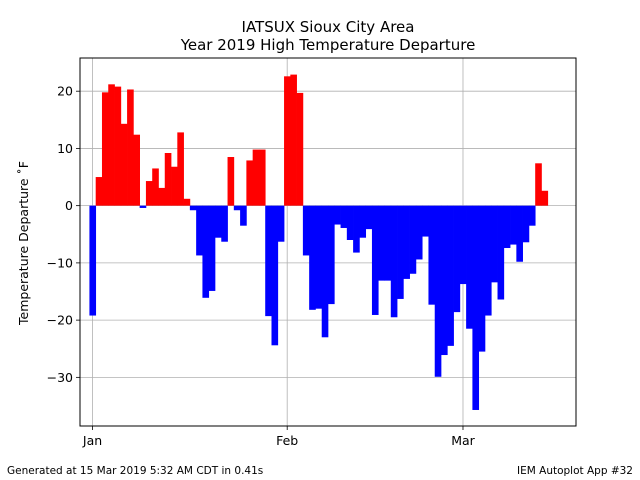 The height and width of the screenshot is (480, 640). Describe the element at coordinates (328, 45) in the screenshot. I see `chart-subtitle: Year 2019 High Temperature Departure` at that location.